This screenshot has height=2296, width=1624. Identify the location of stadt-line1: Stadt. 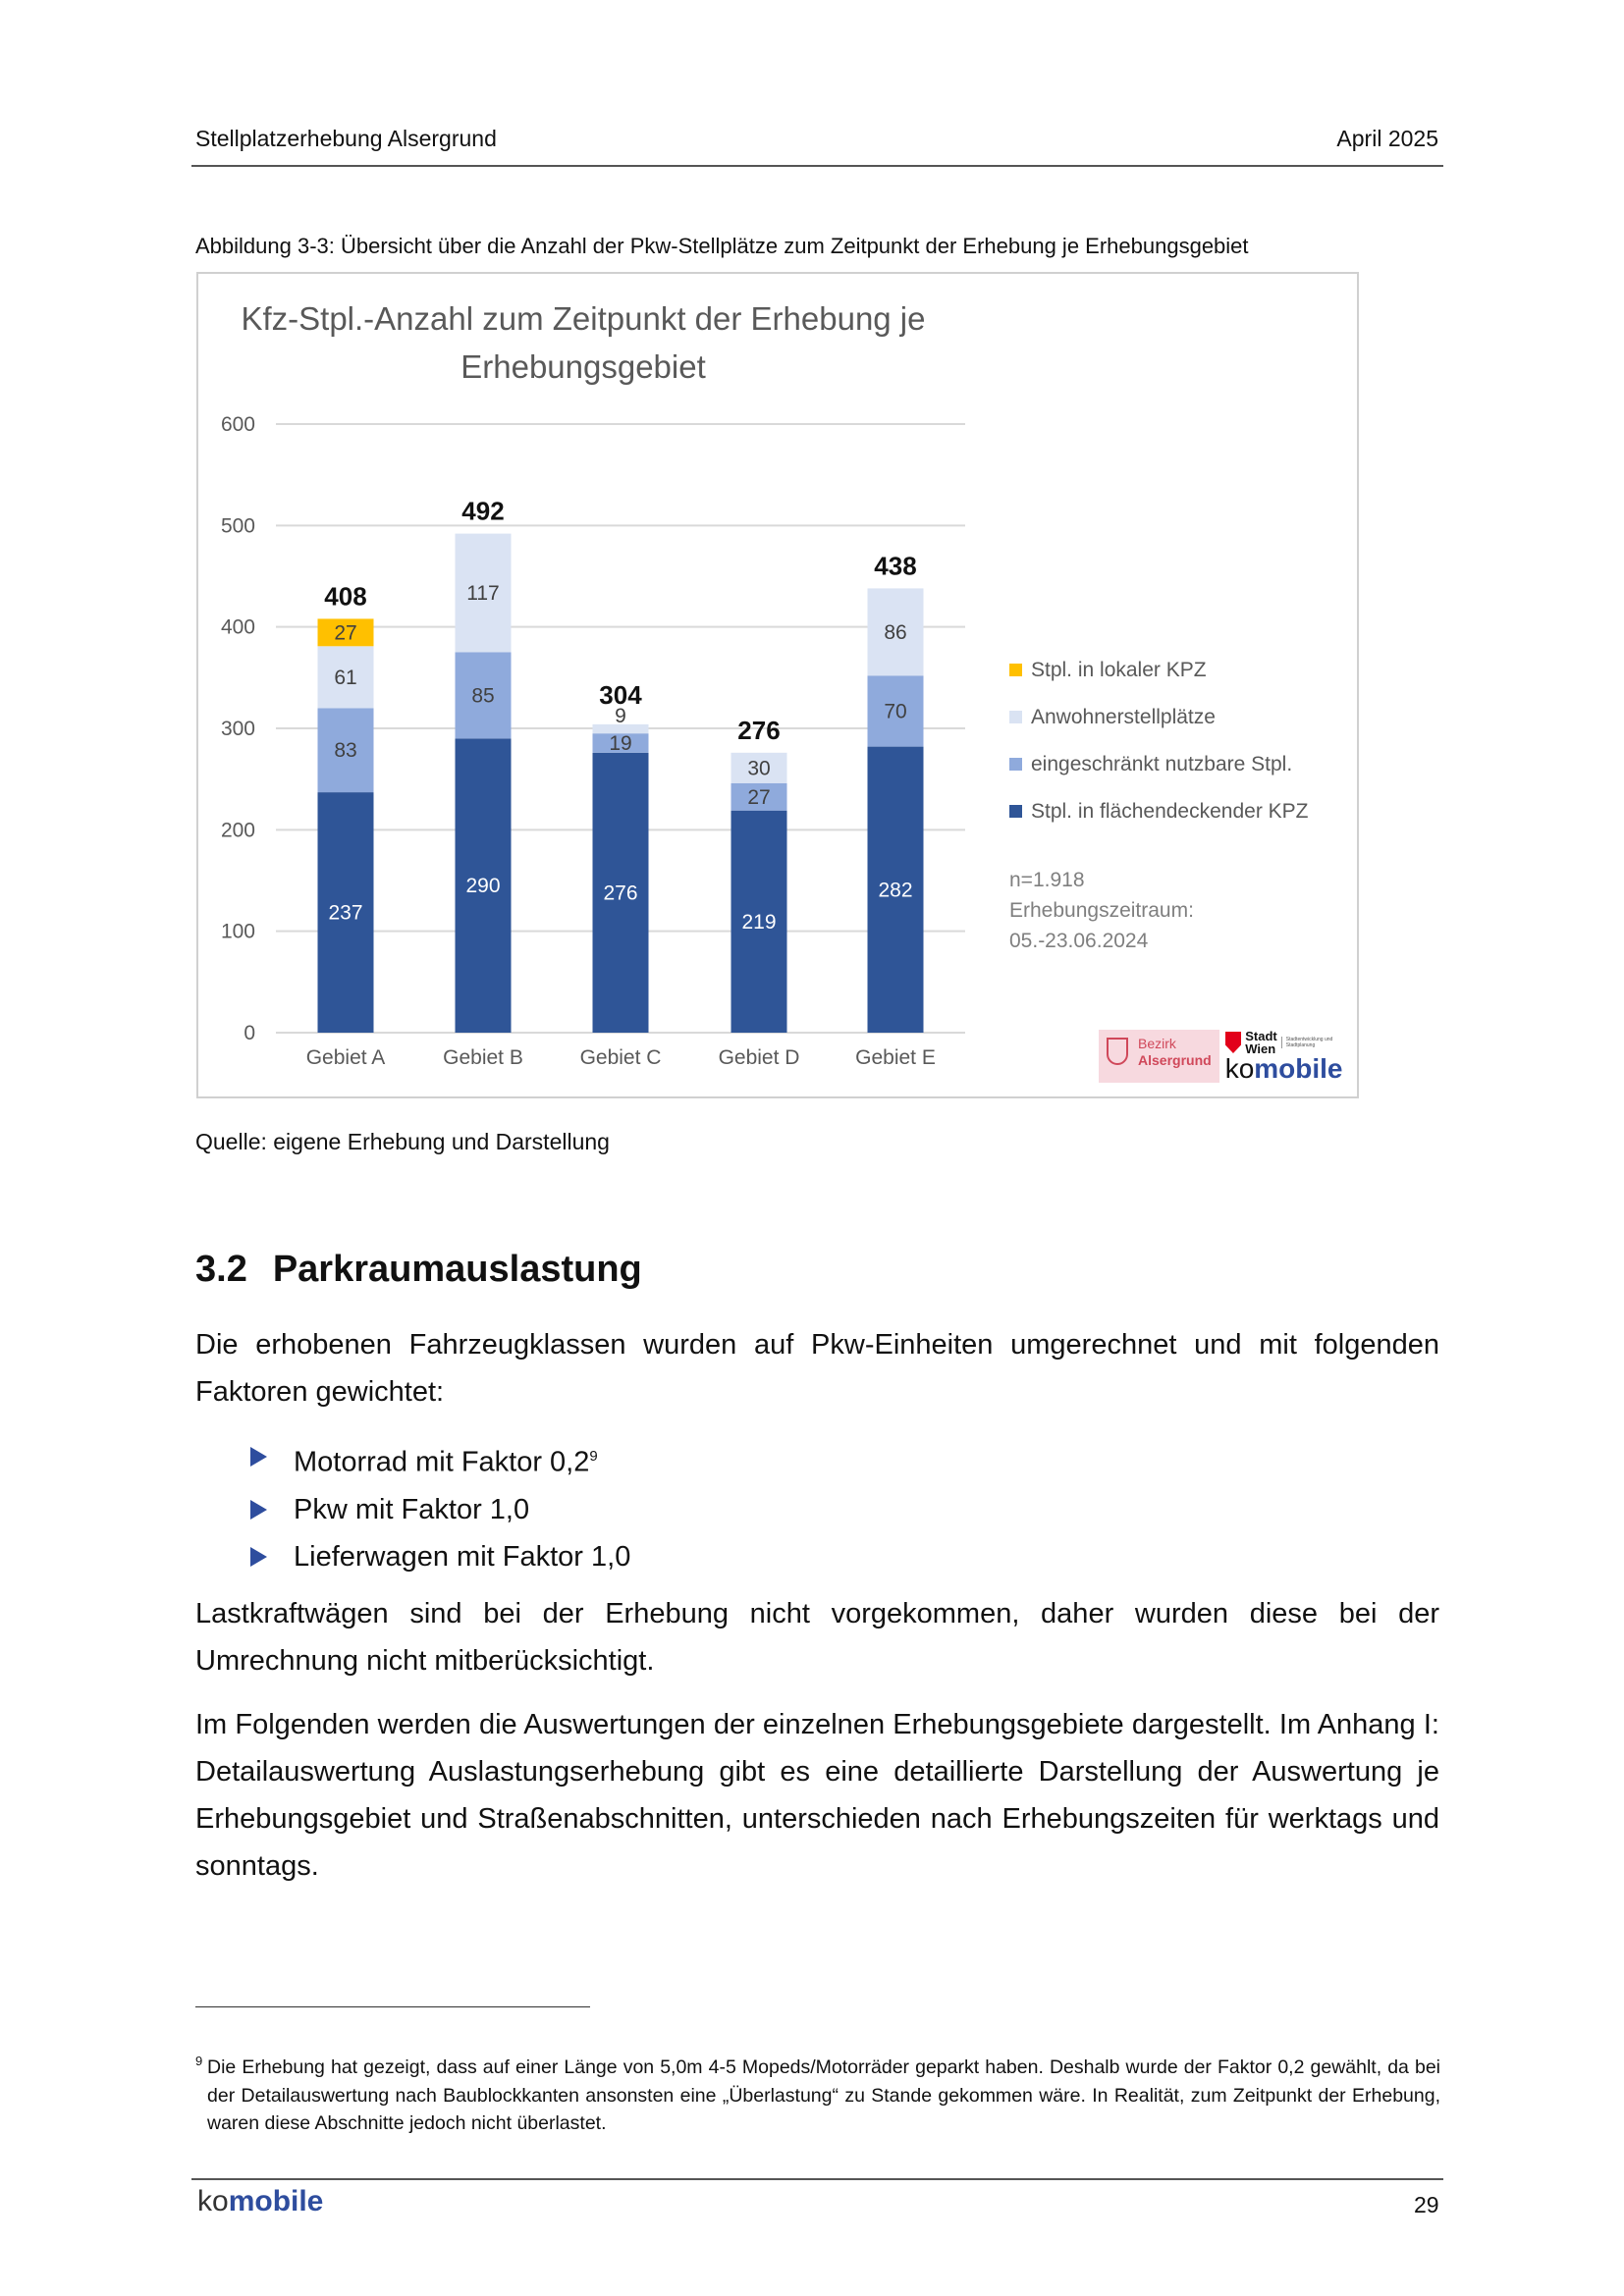
(1261, 1036).